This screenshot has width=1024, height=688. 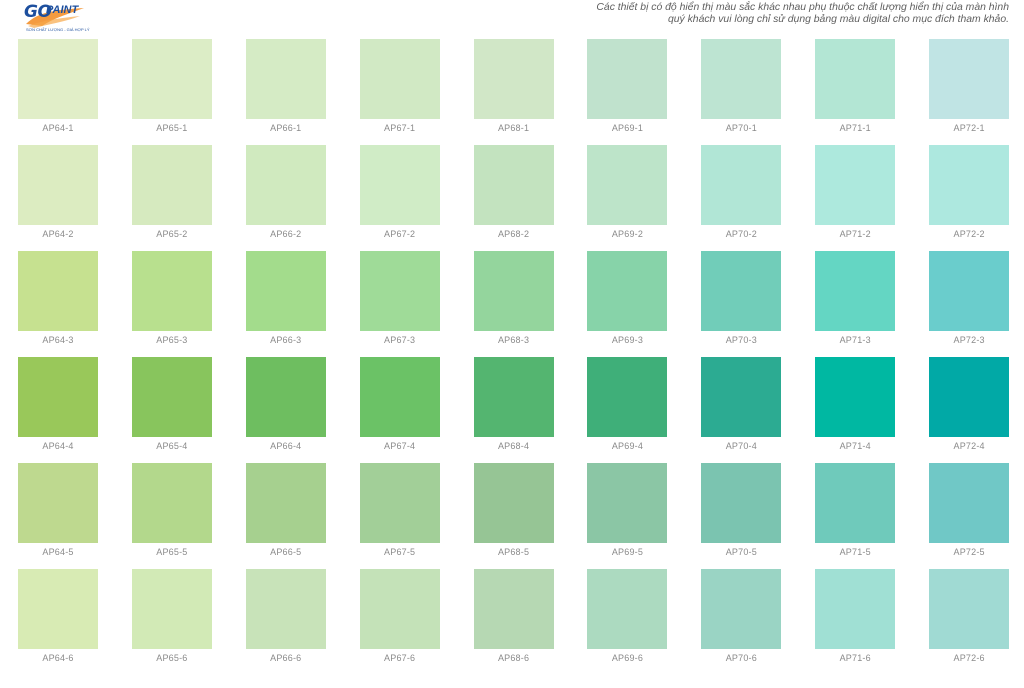 I want to click on swatch-card: AP70-2, so click(x=741, y=192).